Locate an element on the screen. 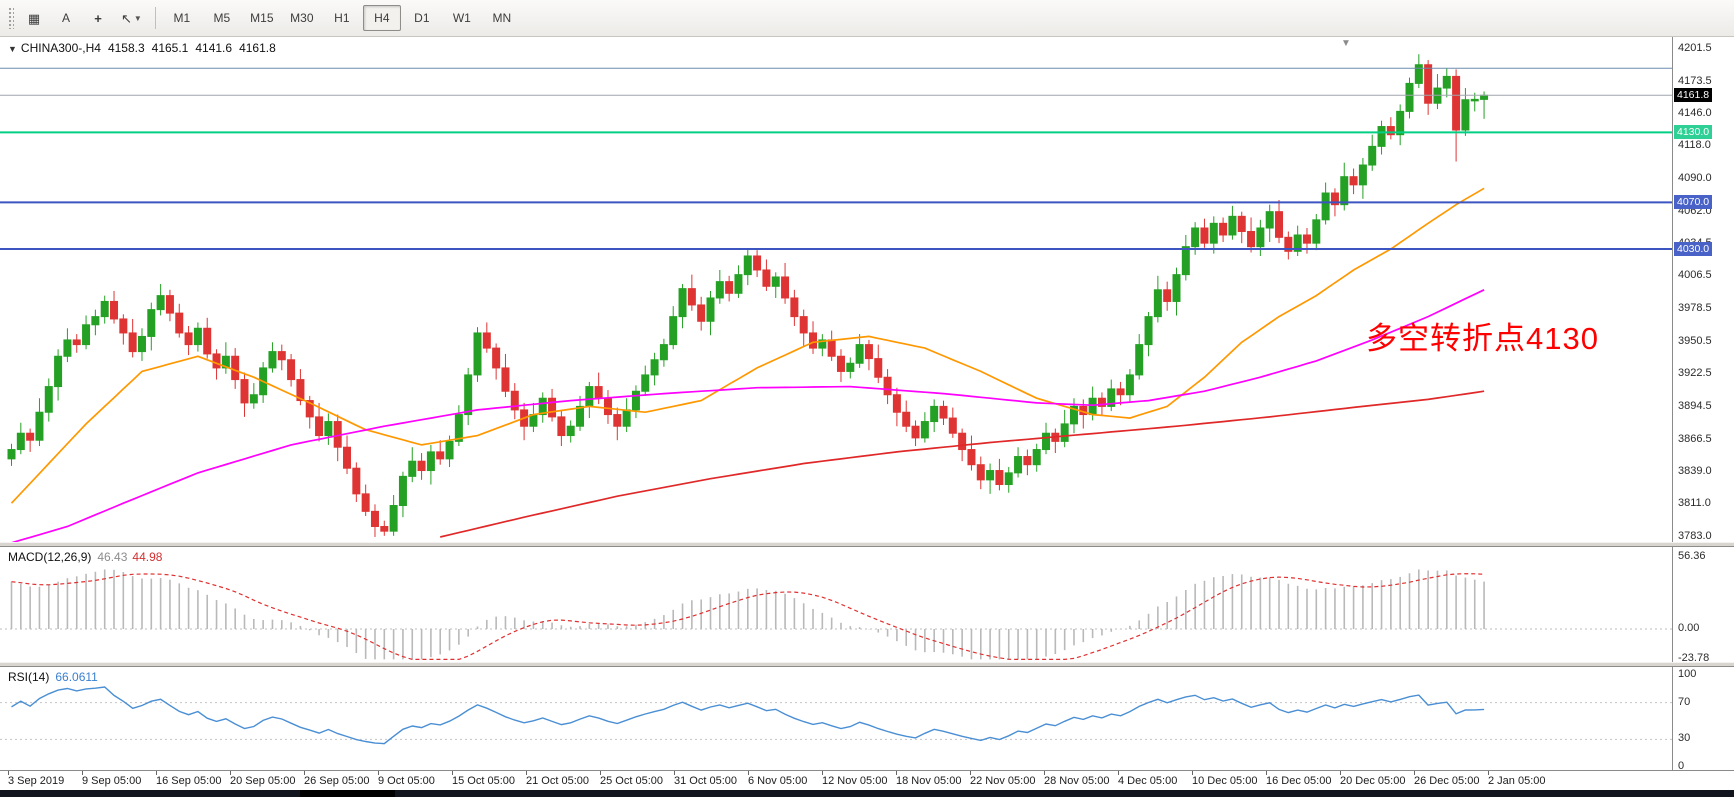 Image resolution: width=1734 pixels, height=797 pixels. time-label: 16 Sep 05:00 is located at coordinates (189, 781).